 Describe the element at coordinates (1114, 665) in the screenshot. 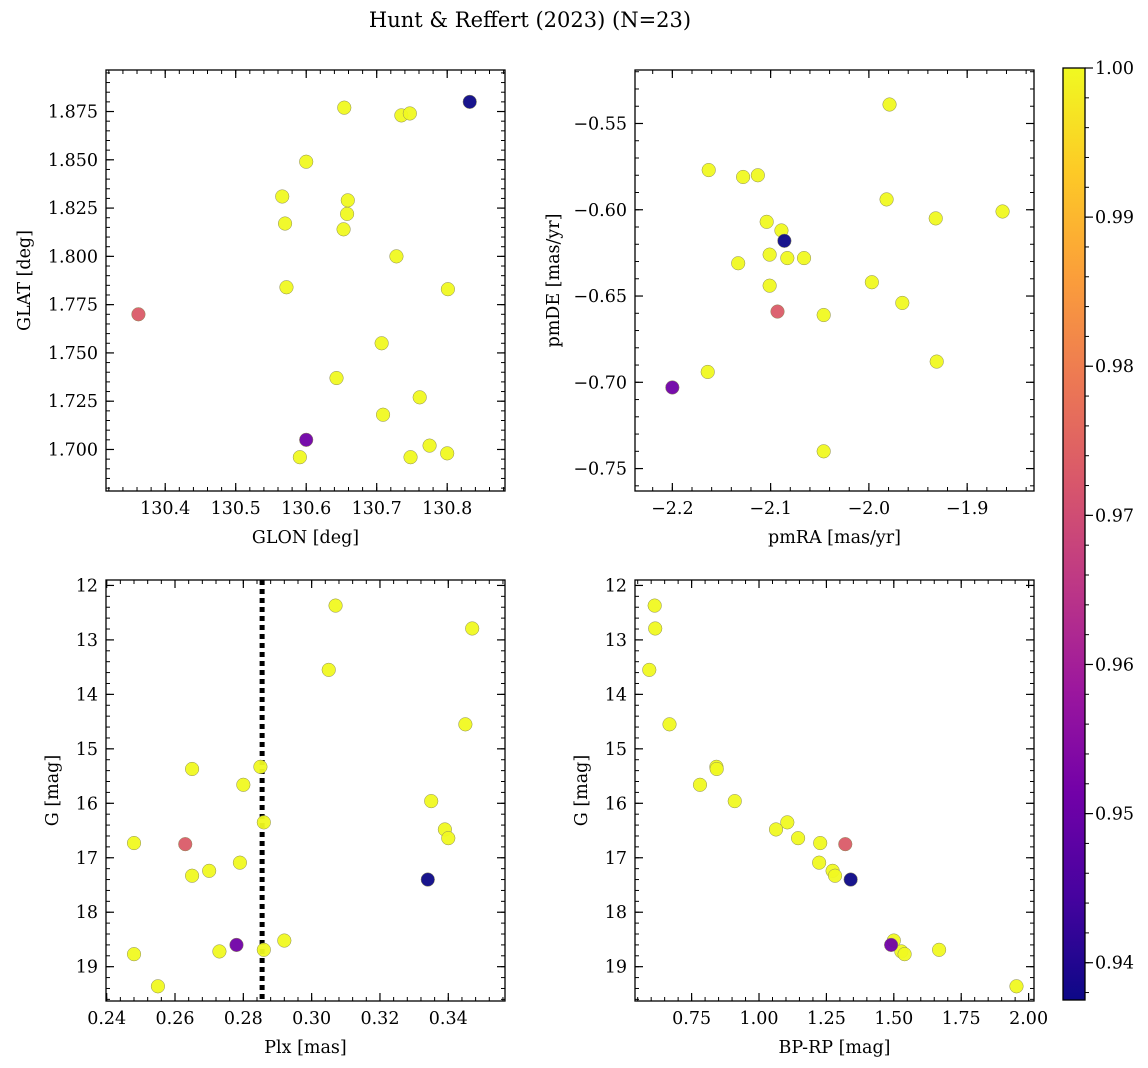

I see `colorbar-tick-label: 0.96` at that location.